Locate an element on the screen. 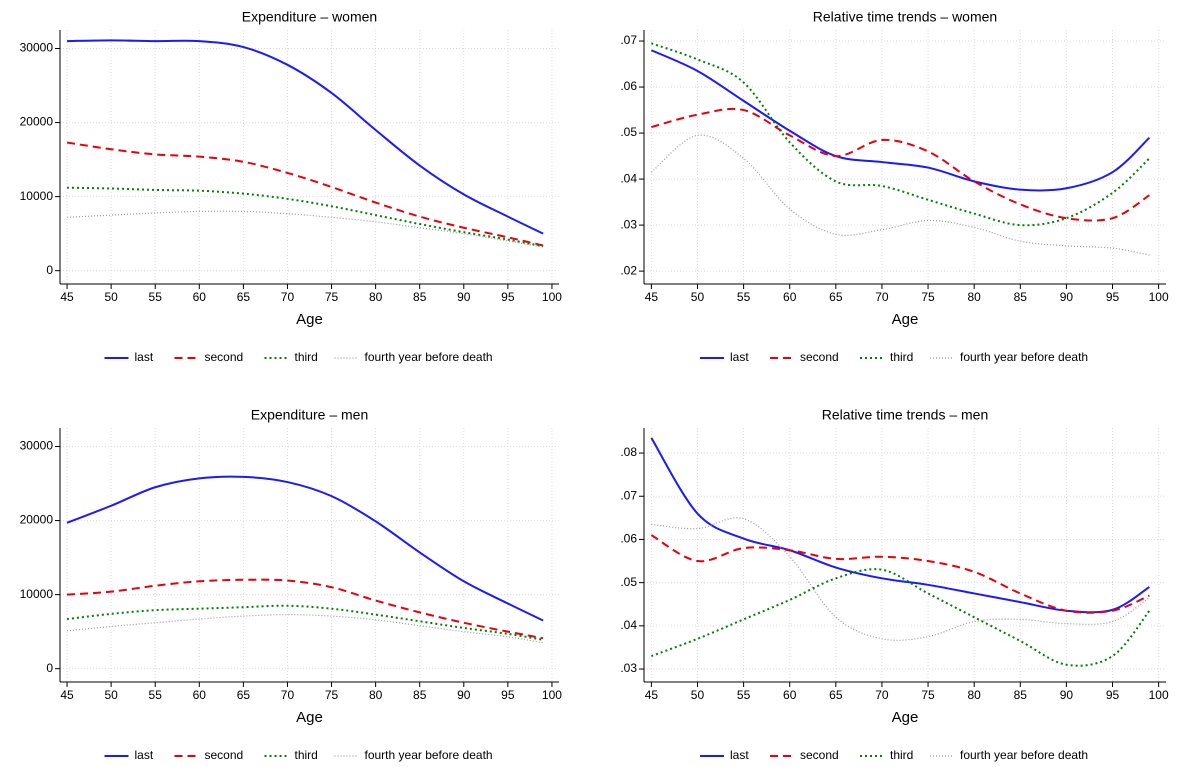 This screenshot has height=767, width=1178. y-tick-label: .08 is located at coordinates (628, 452).